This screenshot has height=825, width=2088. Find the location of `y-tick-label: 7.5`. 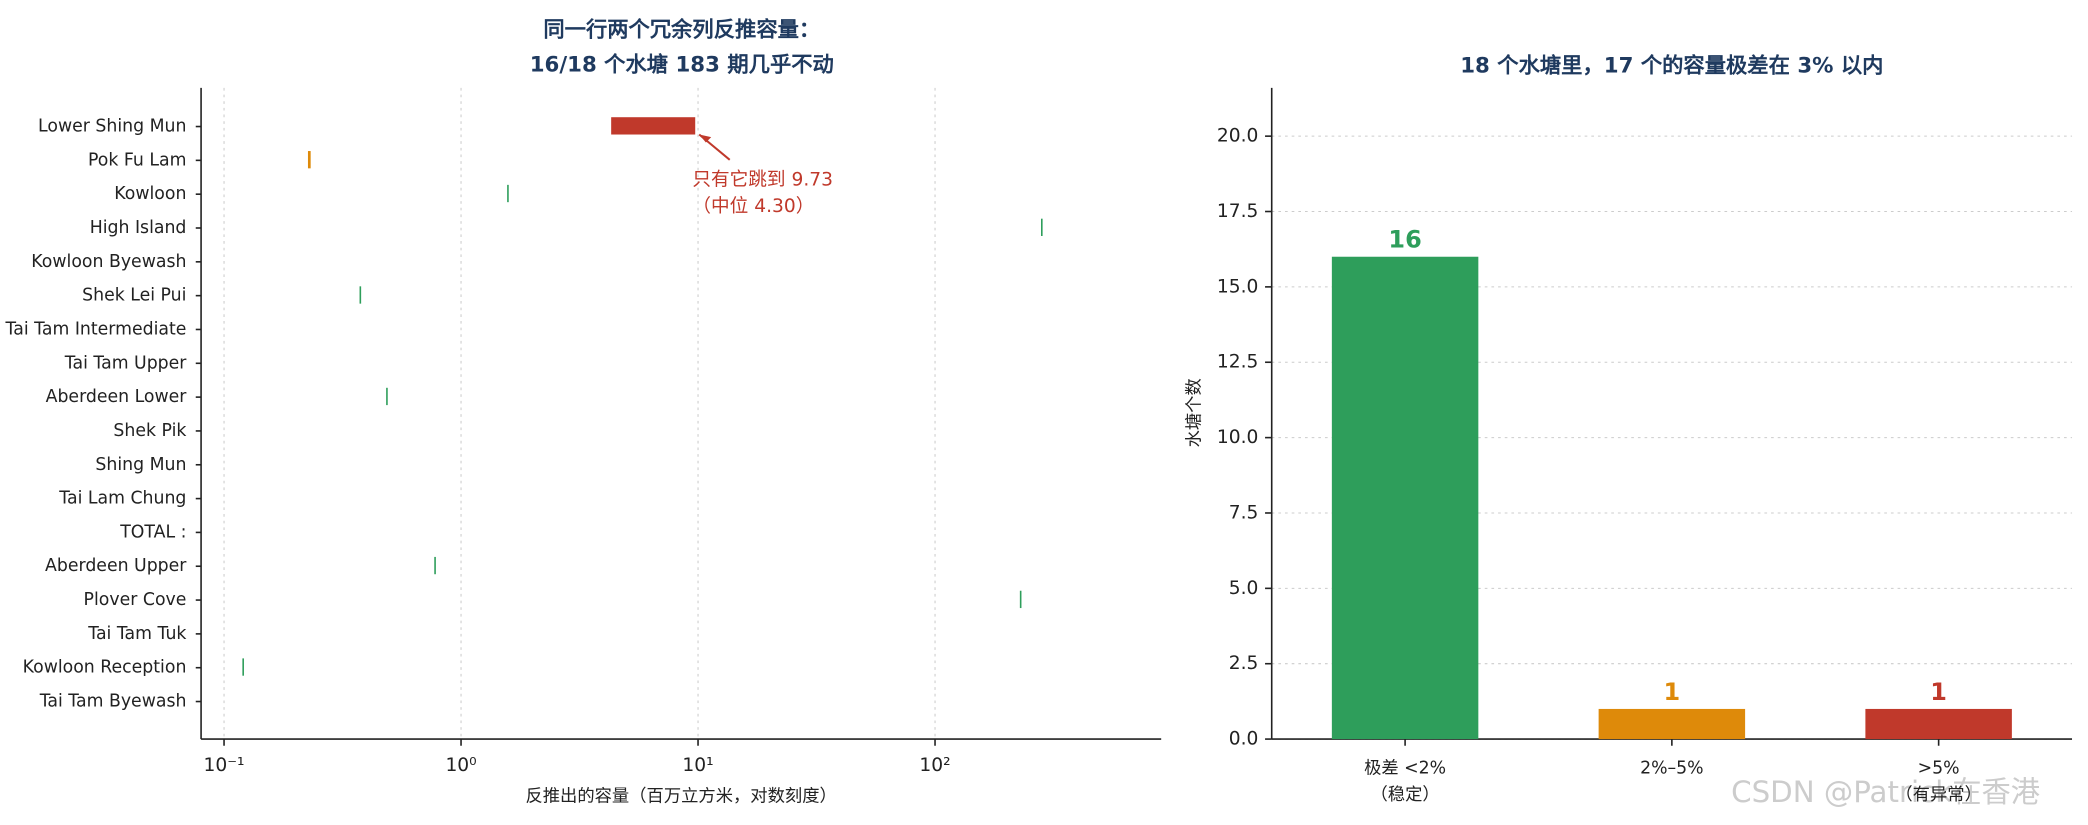

y-tick-label: 7.5 is located at coordinates (1244, 512).